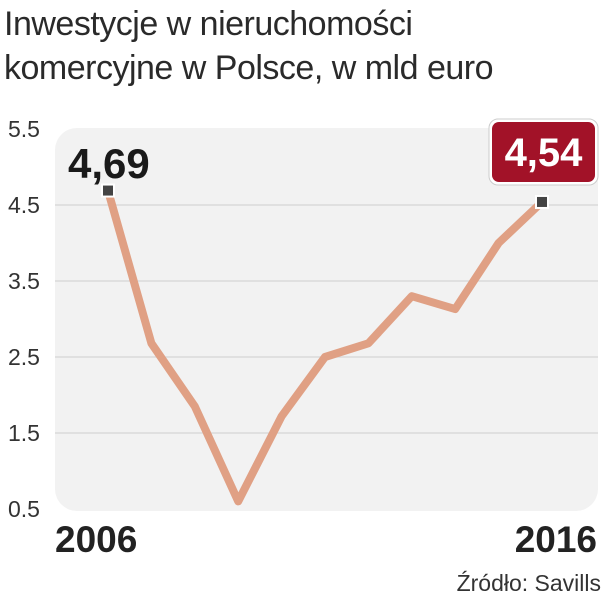 Image resolution: width=607 pixels, height=610 pixels. I want to click on y-axis: 5.5 4.5 3.5 2.5 1.5 0.5, so click(24, 319).